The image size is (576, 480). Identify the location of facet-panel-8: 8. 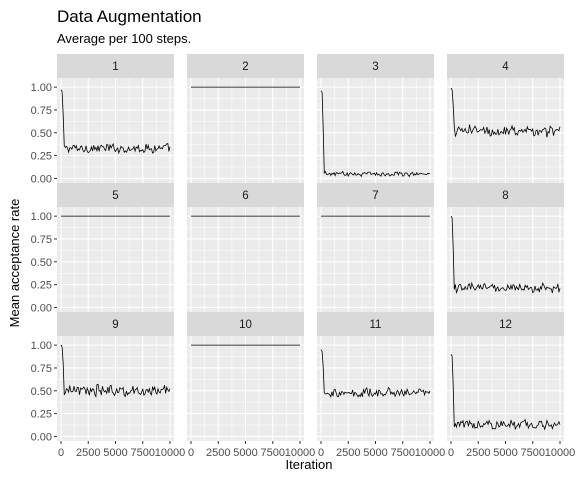
(505, 247).